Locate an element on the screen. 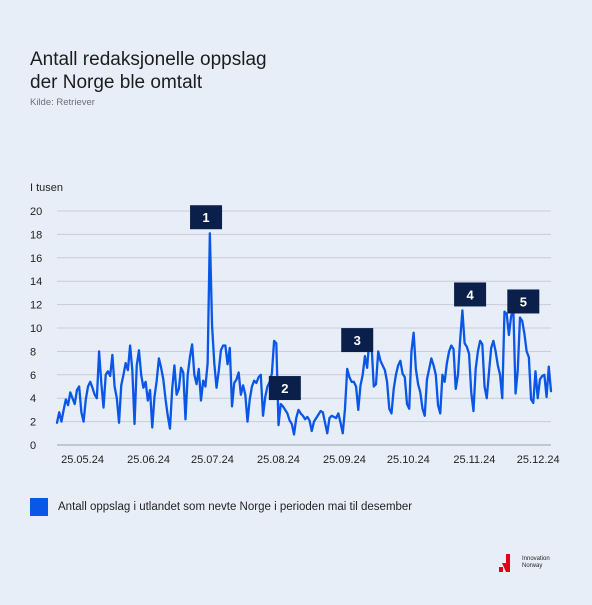 Image resolution: width=592 pixels, height=605 pixels. x-tick-label: 25.10.24 is located at coordinates (408, 460).